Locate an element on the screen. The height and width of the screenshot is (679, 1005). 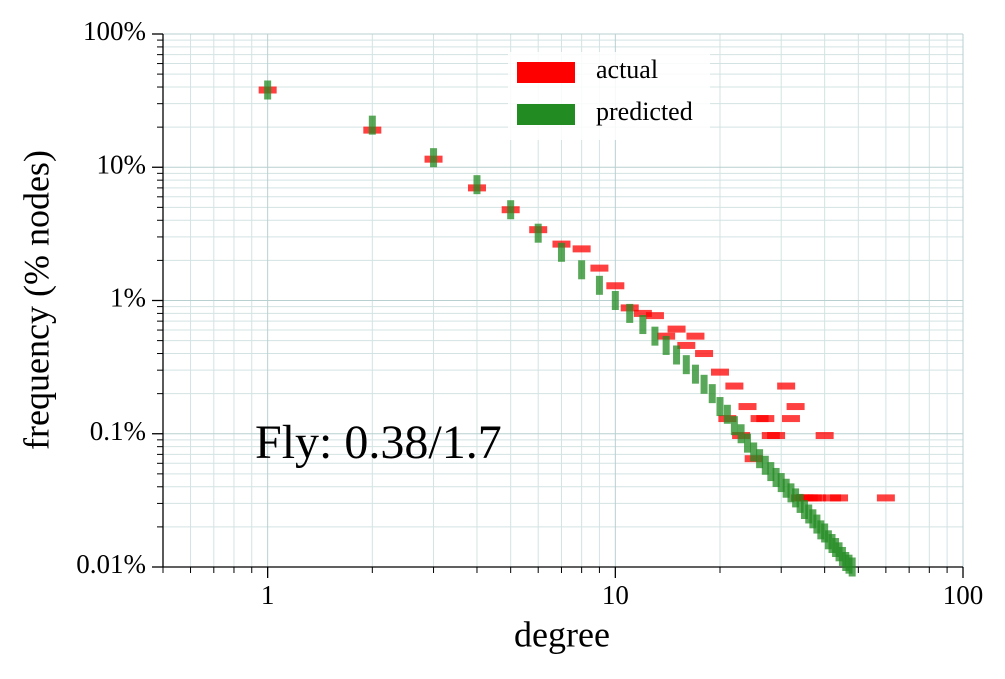
legend-label: predicted is located at coordinates (644, 111).